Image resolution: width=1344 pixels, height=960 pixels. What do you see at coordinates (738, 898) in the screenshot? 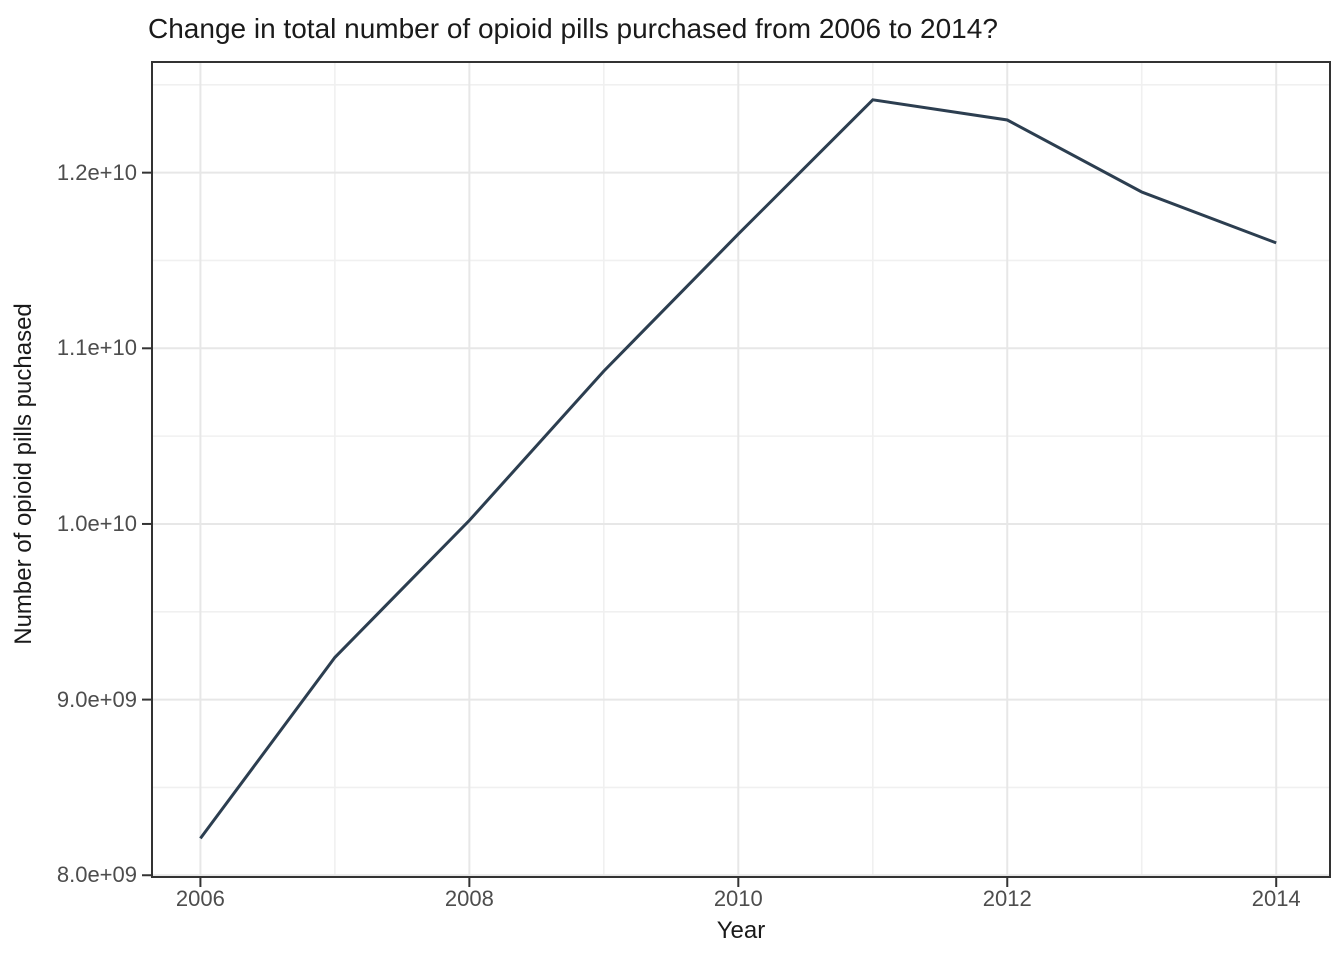
I see `x-tick-label: 2010` at bounding box center [738, 898].